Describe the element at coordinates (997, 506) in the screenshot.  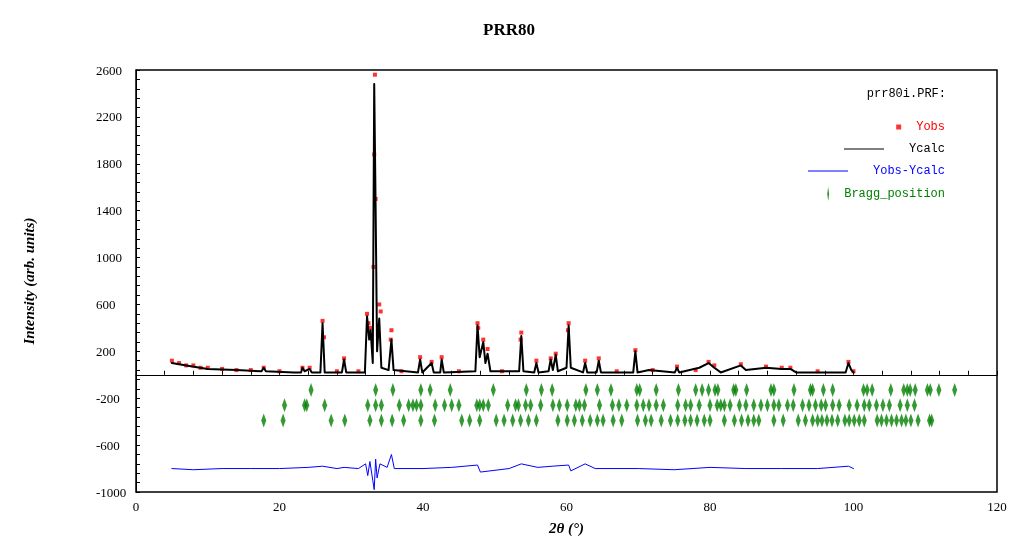
I see `x-tick-label: 120` at that location.